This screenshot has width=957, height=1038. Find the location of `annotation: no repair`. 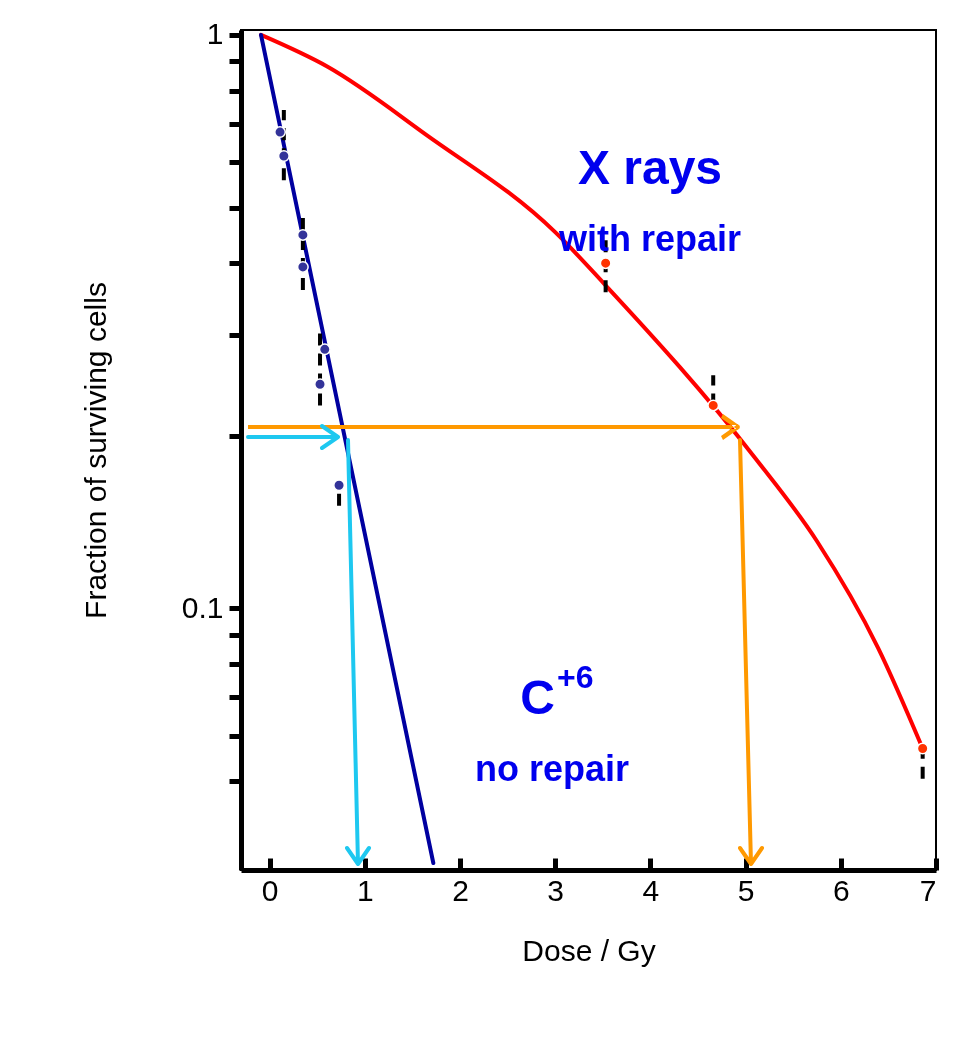

annotation: no repair is located at coordinates (552, 768).